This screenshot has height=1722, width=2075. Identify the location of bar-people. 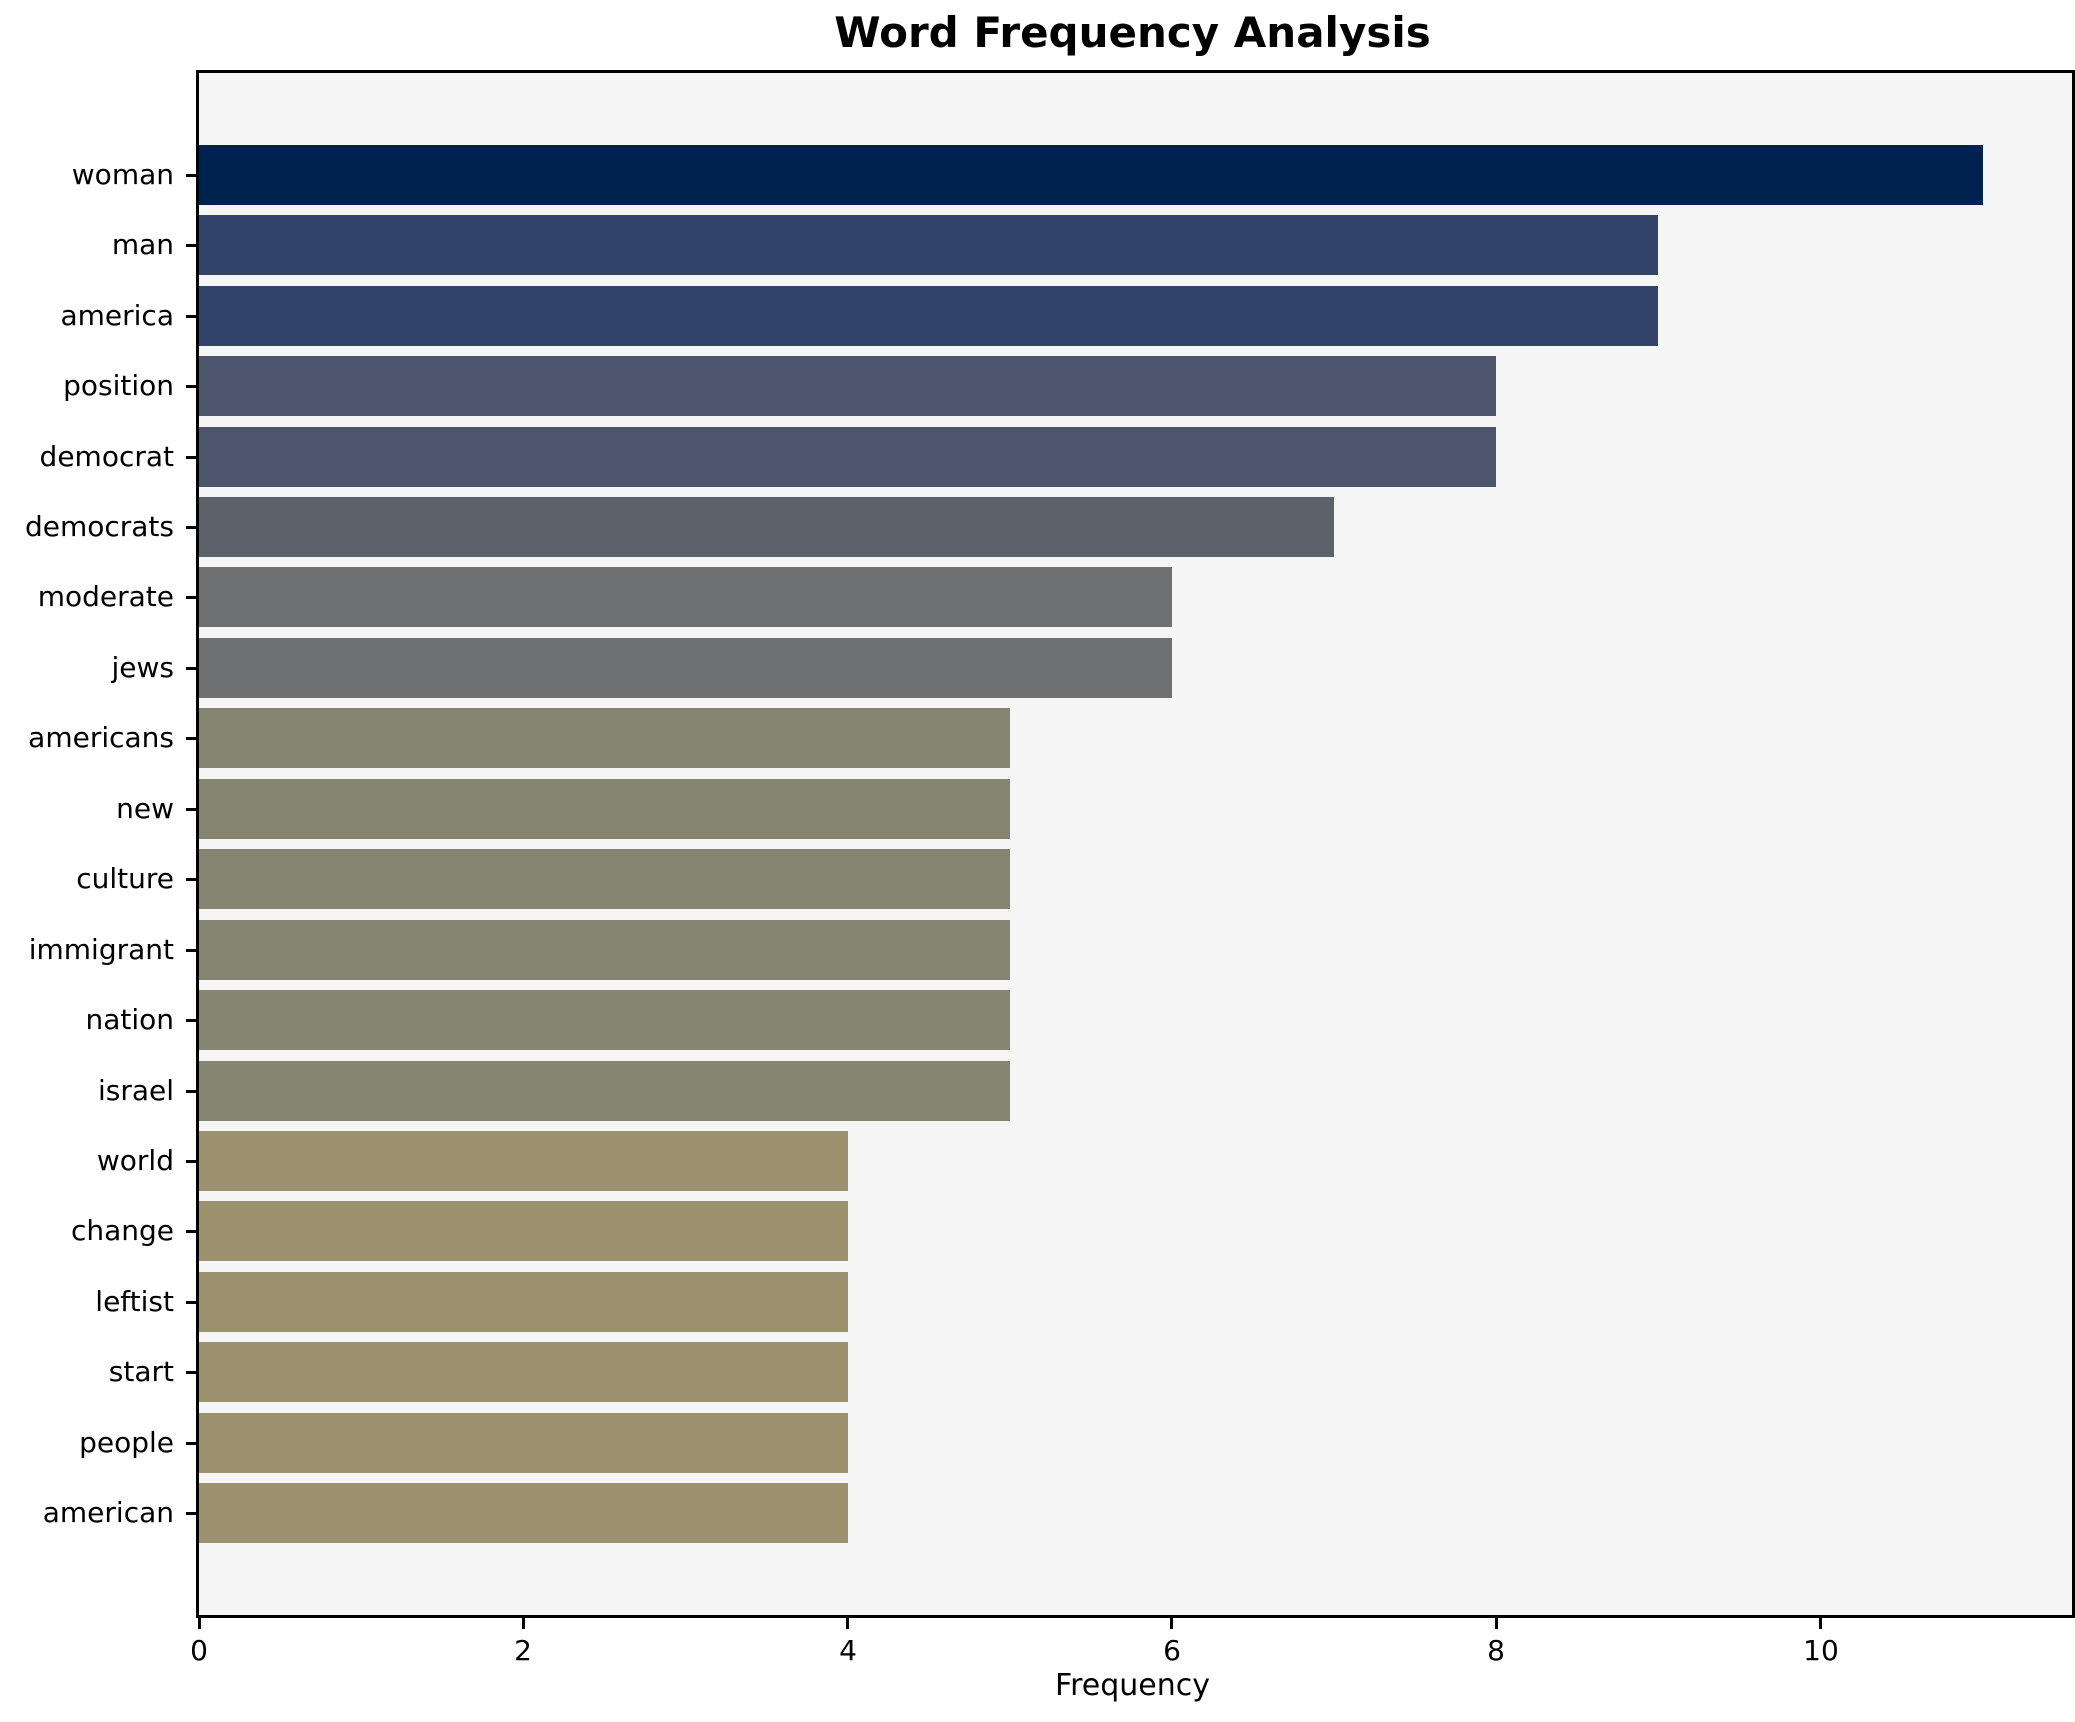
(523, 1443).